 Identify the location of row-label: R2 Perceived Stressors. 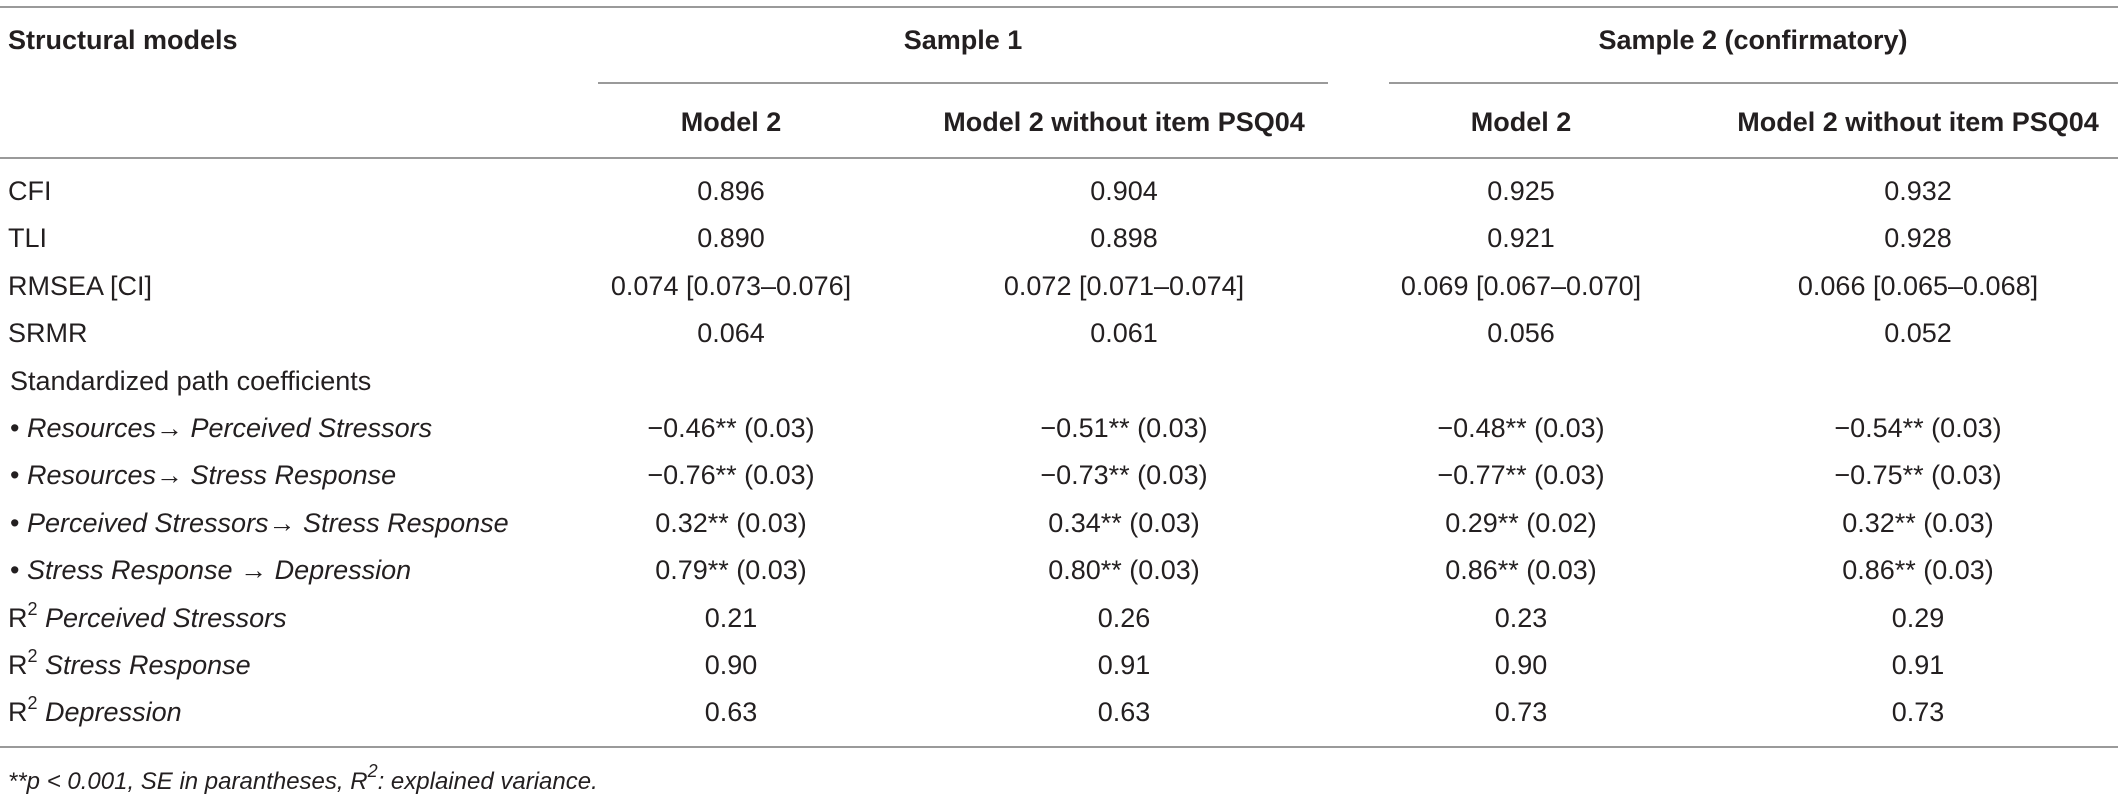
(147, 617).